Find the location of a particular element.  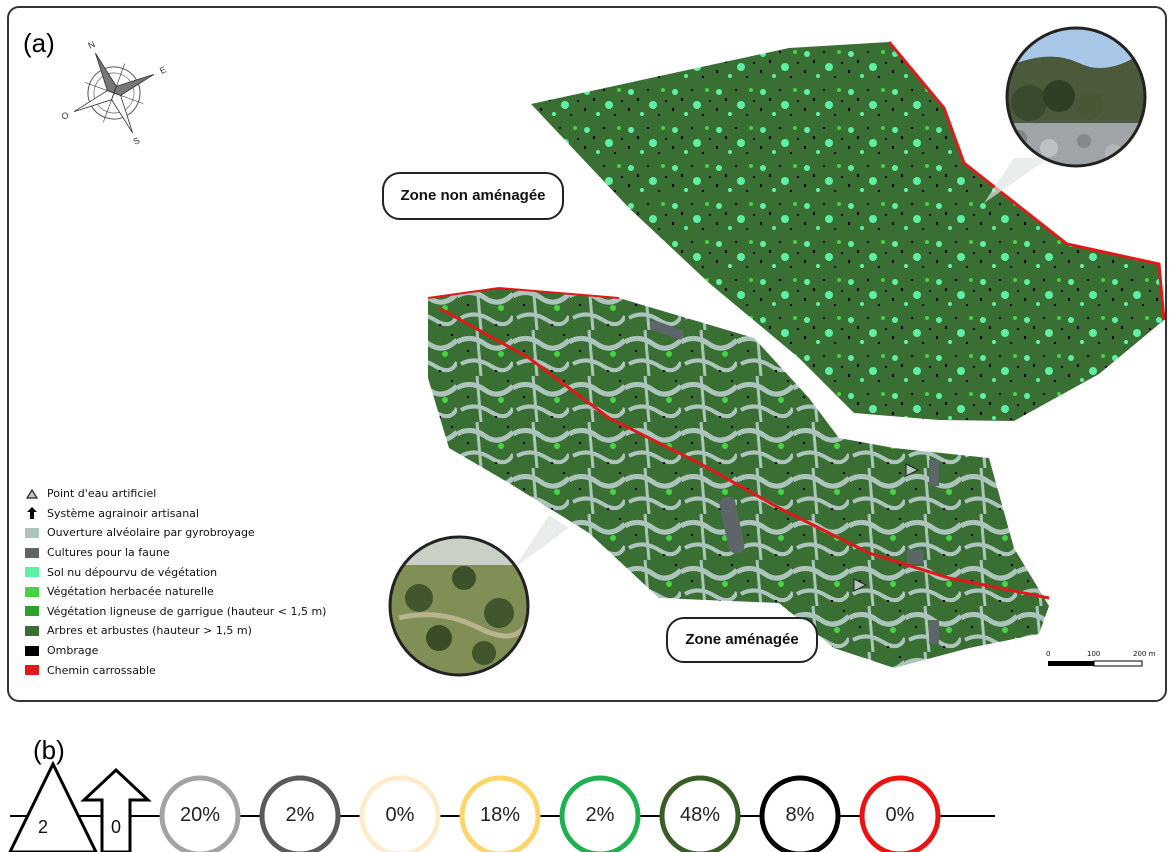

triangle-icon is located at coordinates (32, 493).